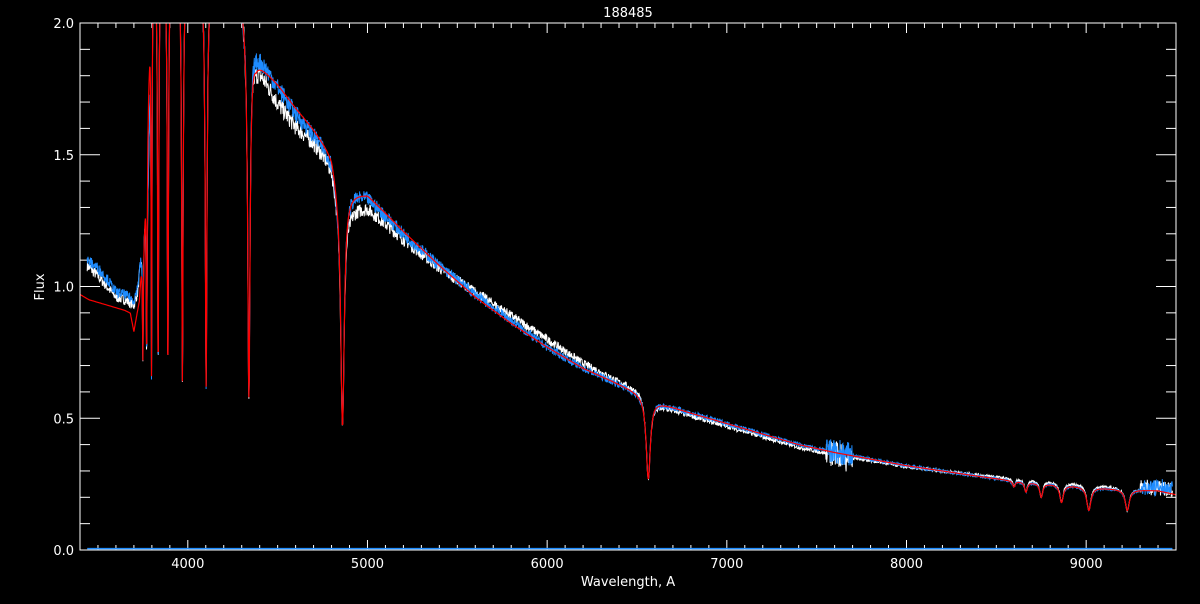 The image size is (1200, 604). Describe the element at coordinates (1086, 564) in the screenshot. I see `x-tick-label: 9000` at that location.